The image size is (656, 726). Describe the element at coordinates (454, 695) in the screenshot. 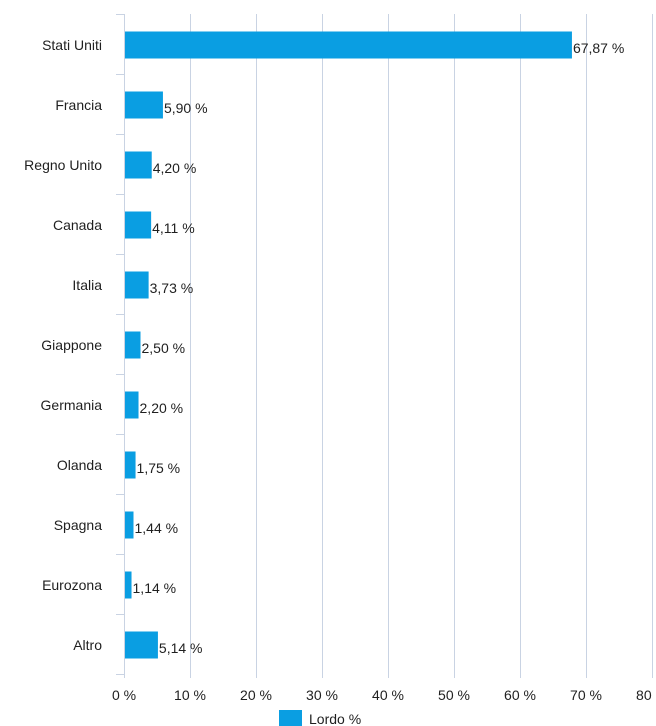

I see `x-tick-label: 50 %` at that location.